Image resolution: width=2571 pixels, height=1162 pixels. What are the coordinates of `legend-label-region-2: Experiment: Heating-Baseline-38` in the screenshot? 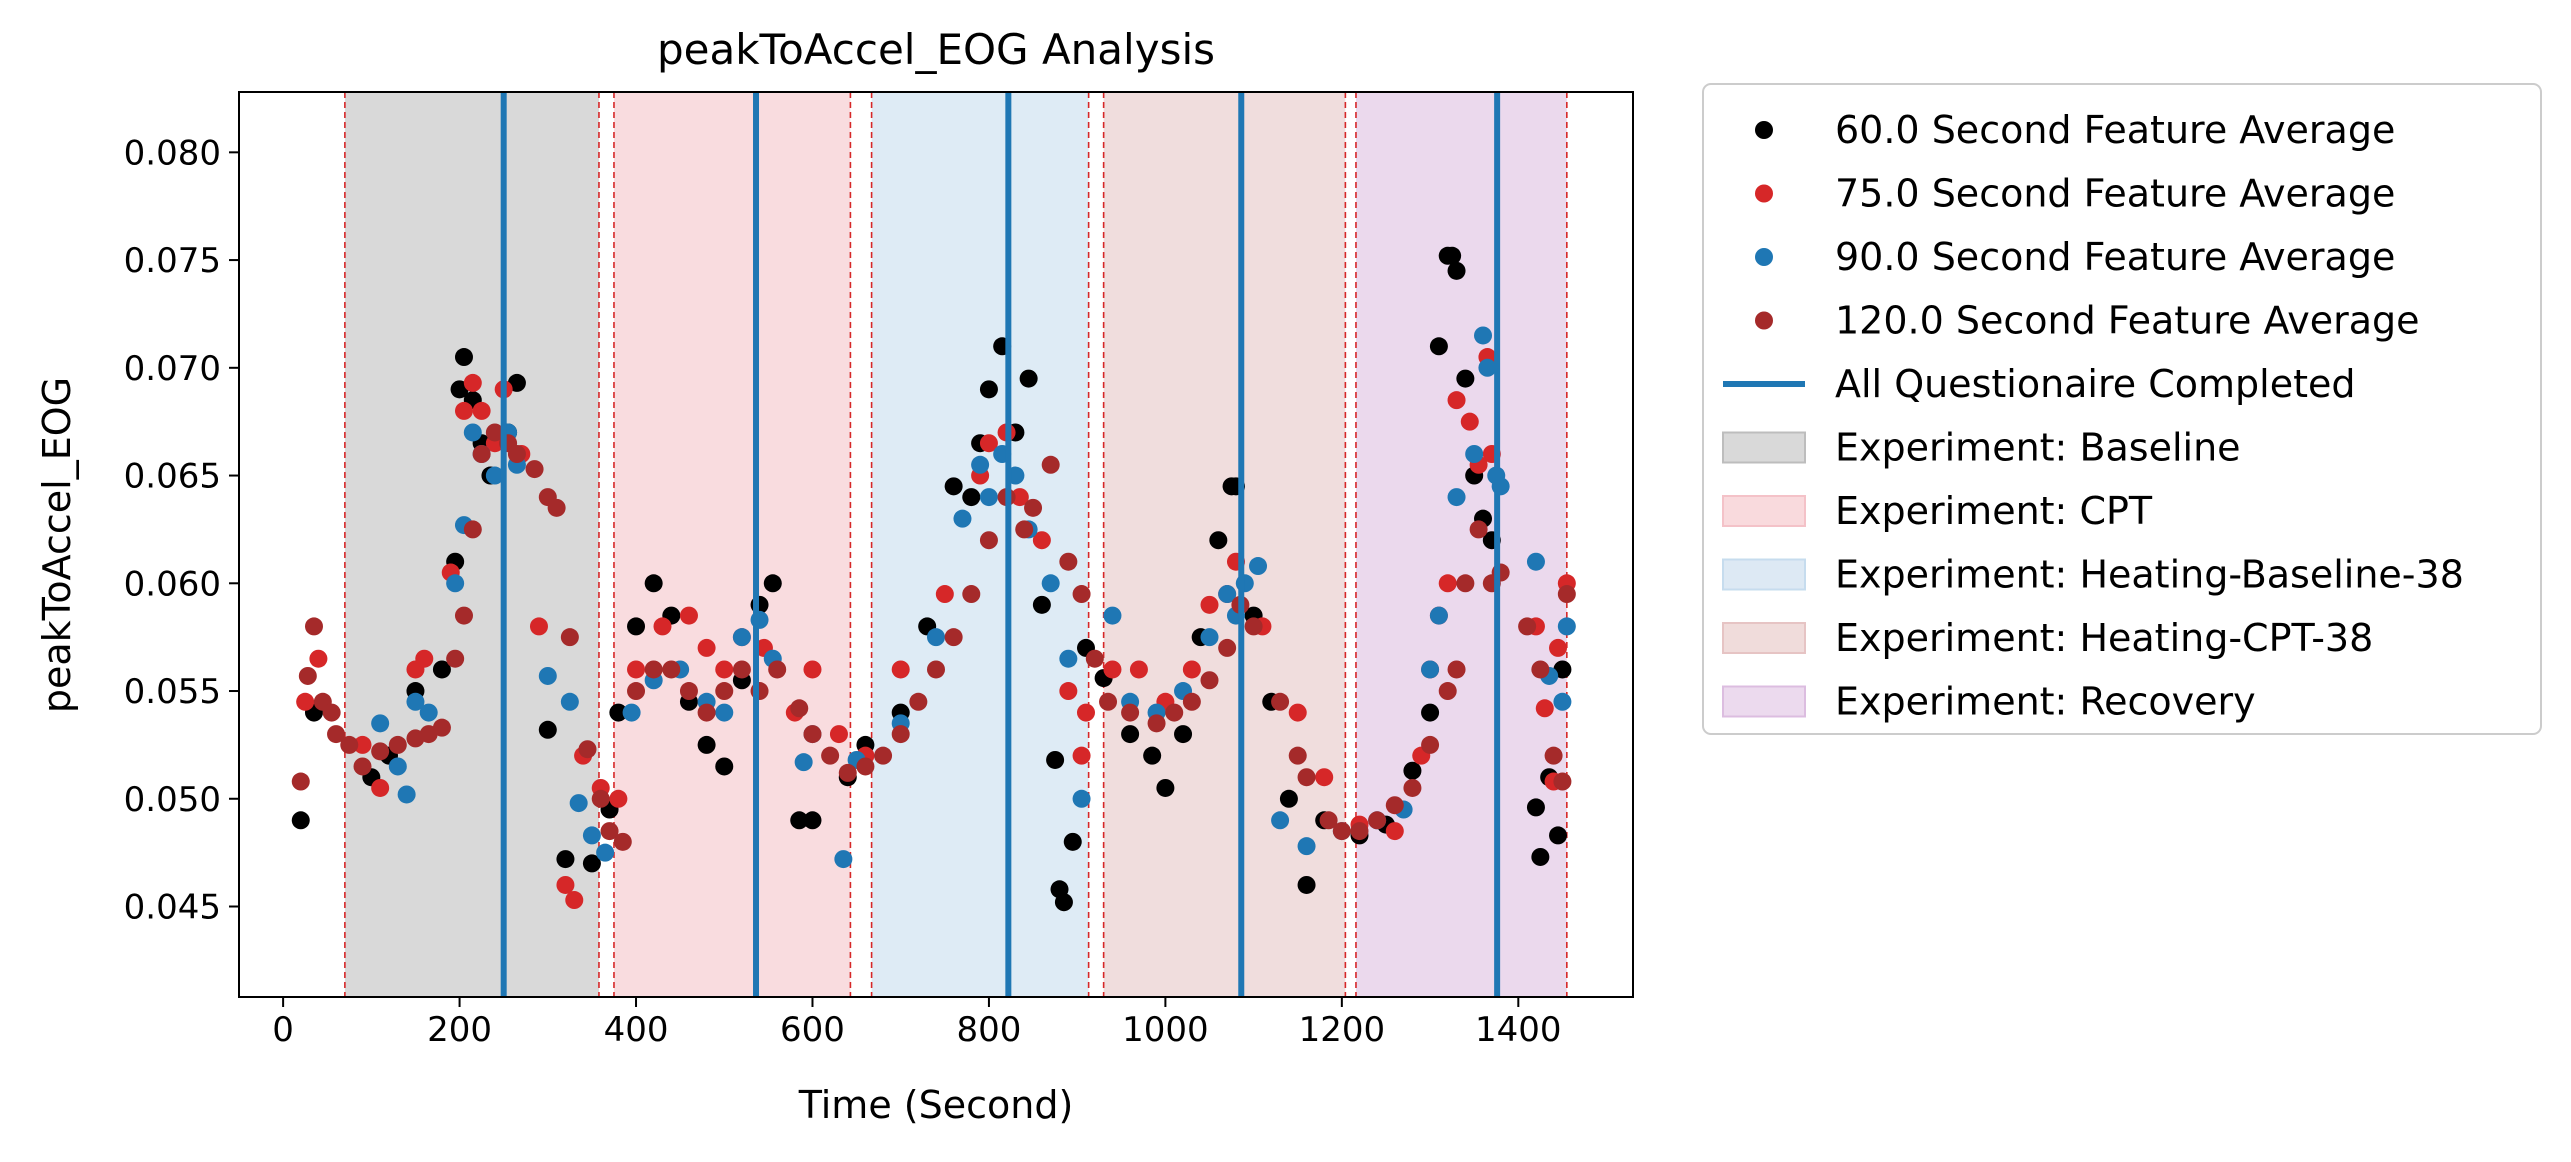 It's located at (2149, 575).